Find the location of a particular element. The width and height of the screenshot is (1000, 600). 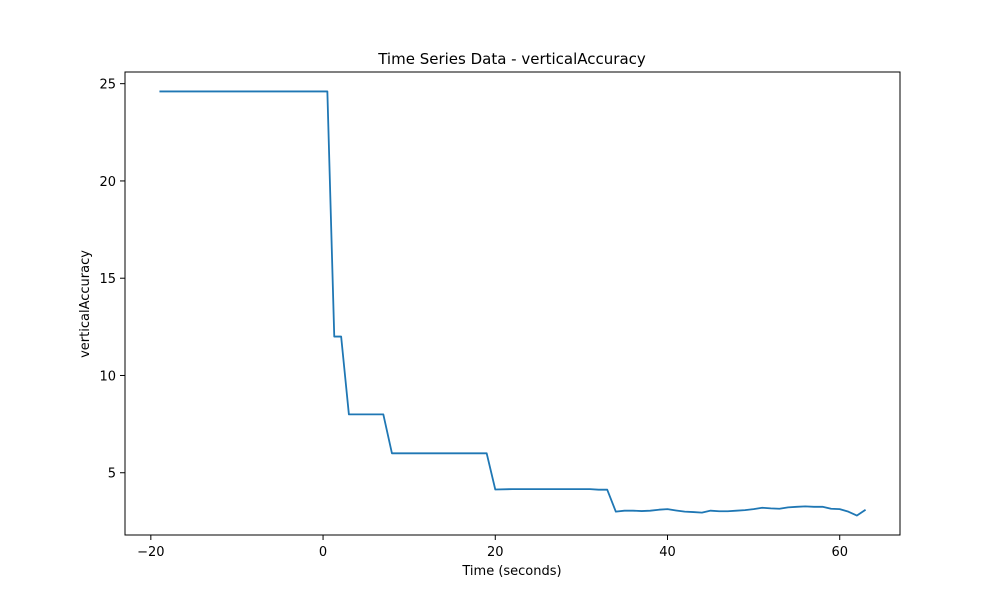

y-tick-label: 20 is located at coordinates (107, 182).